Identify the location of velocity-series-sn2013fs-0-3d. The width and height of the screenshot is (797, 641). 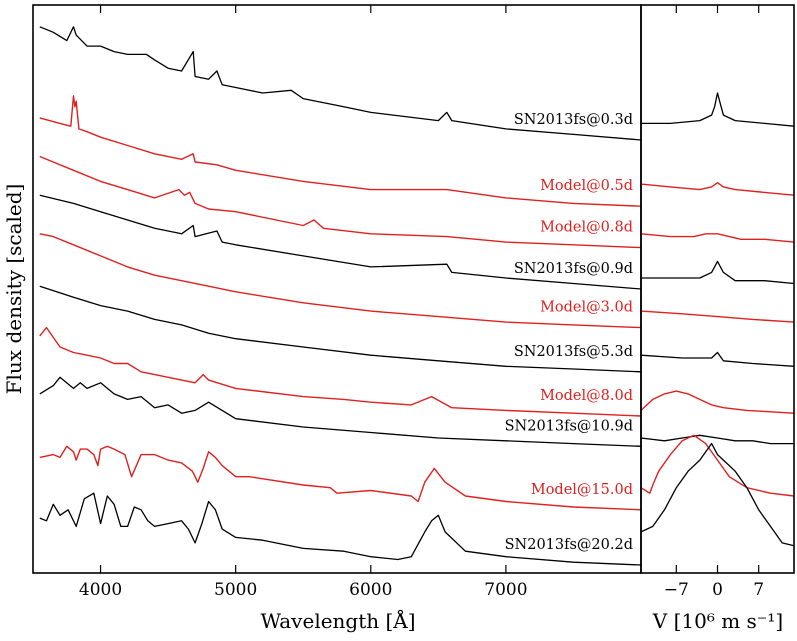
(718, 109).